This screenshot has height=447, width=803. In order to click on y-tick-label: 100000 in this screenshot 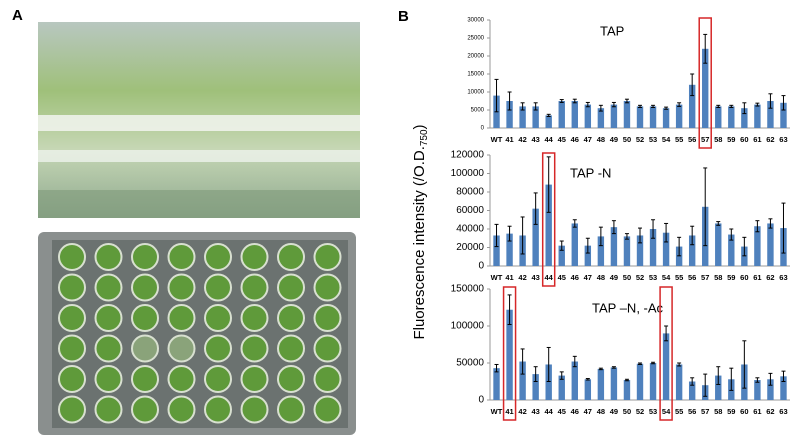, I will do `click(468, 326)`.